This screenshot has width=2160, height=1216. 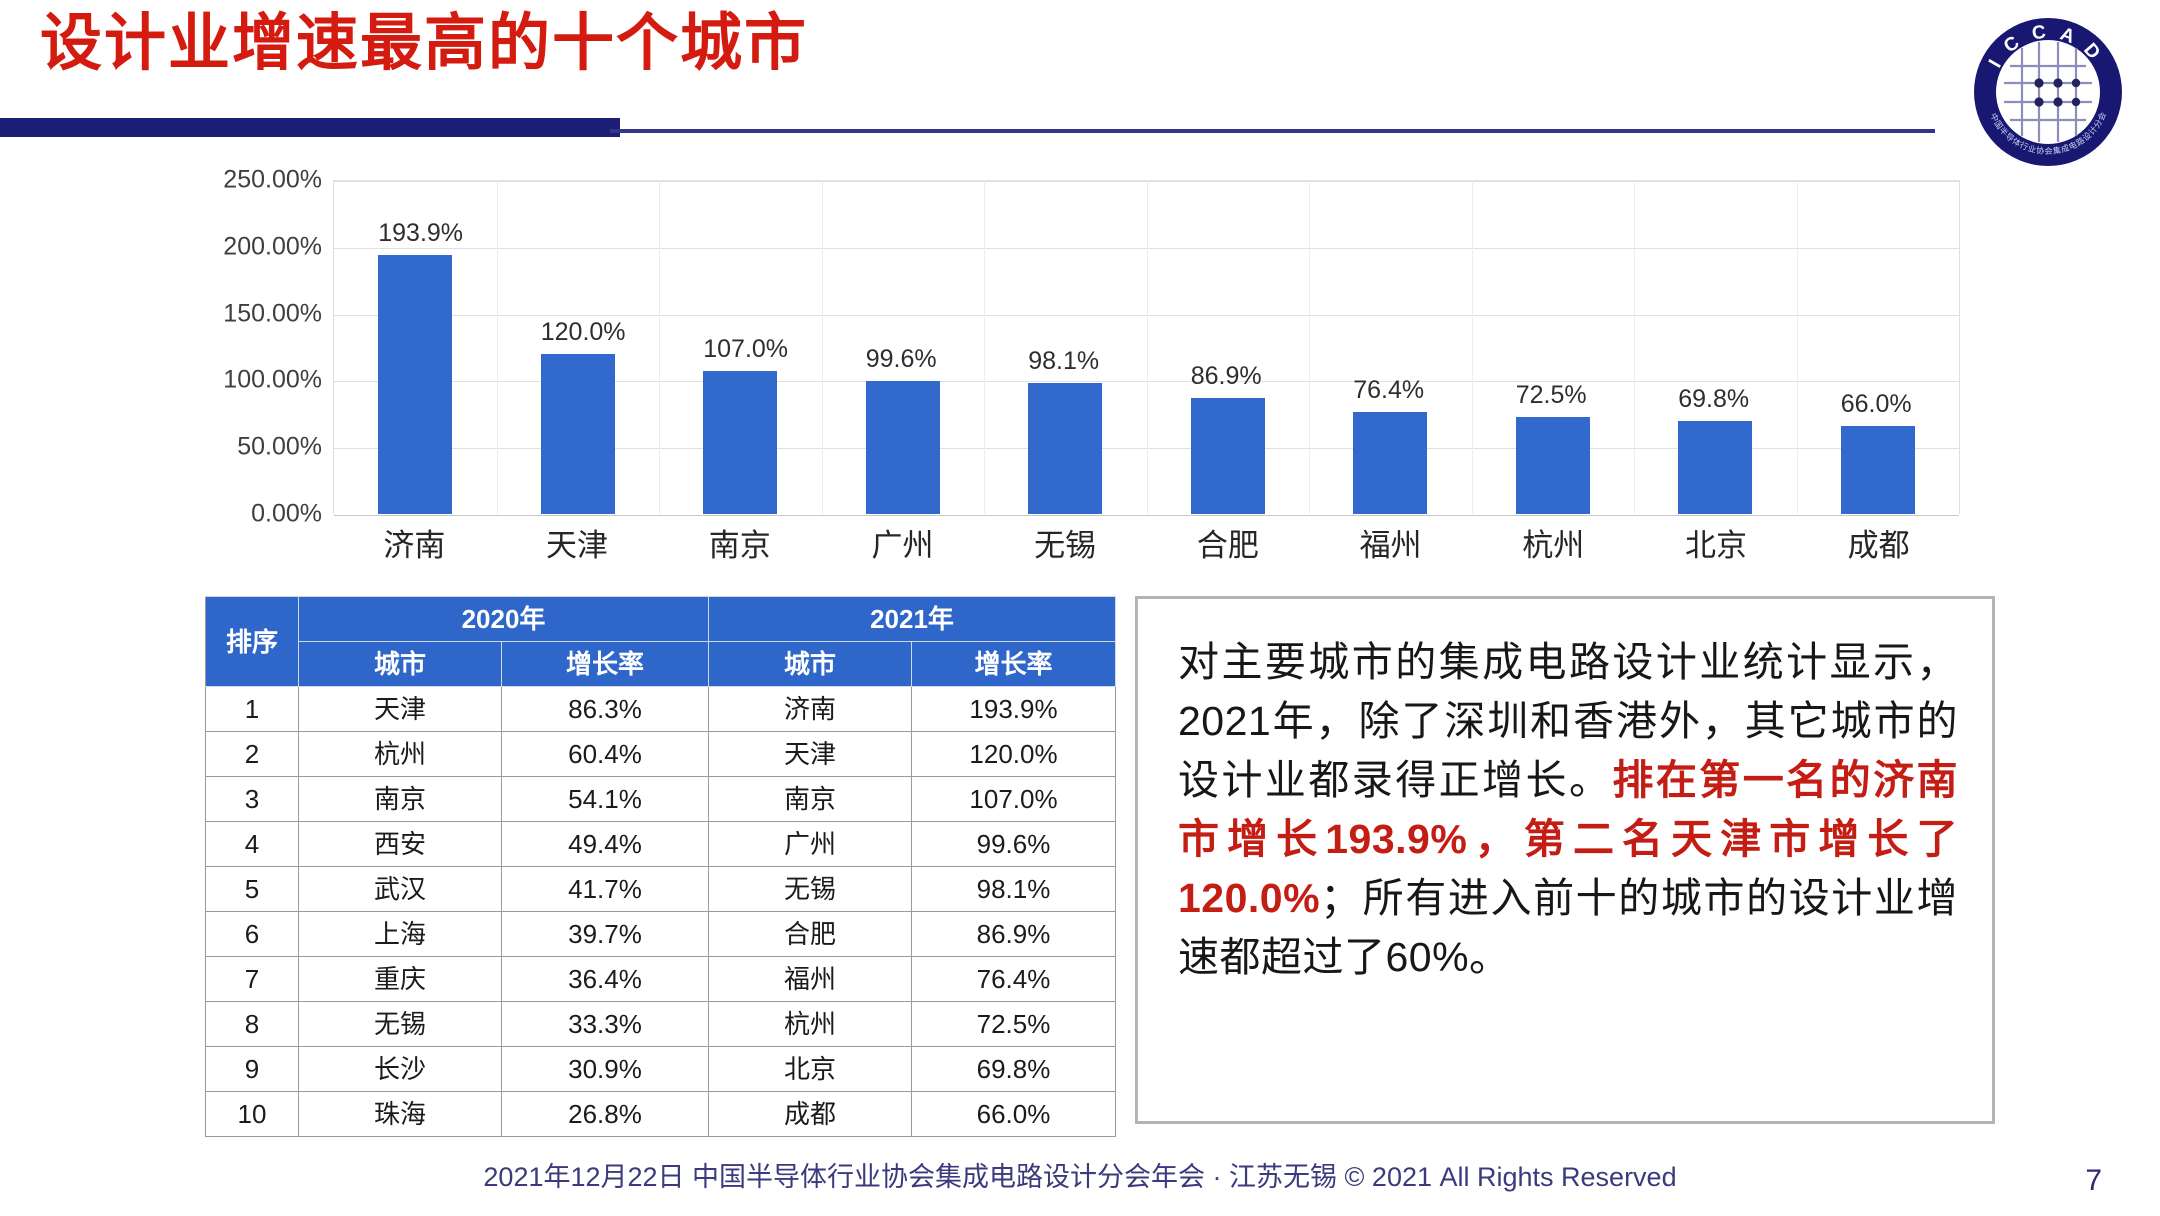 What do you see at coordinates (583, 416) in the screenshot?
I see `bar: 120.0%` at bounding box center [583, 416].